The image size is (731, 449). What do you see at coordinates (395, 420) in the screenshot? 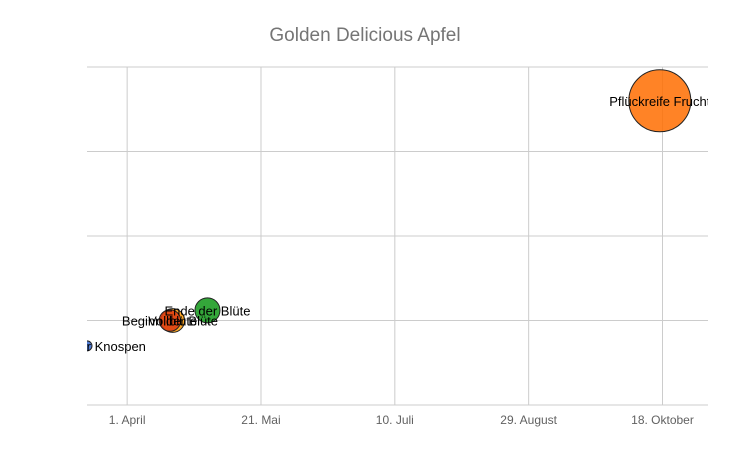
I see `x-tick-label: 10. Juli` at bounding box center [395, 420].